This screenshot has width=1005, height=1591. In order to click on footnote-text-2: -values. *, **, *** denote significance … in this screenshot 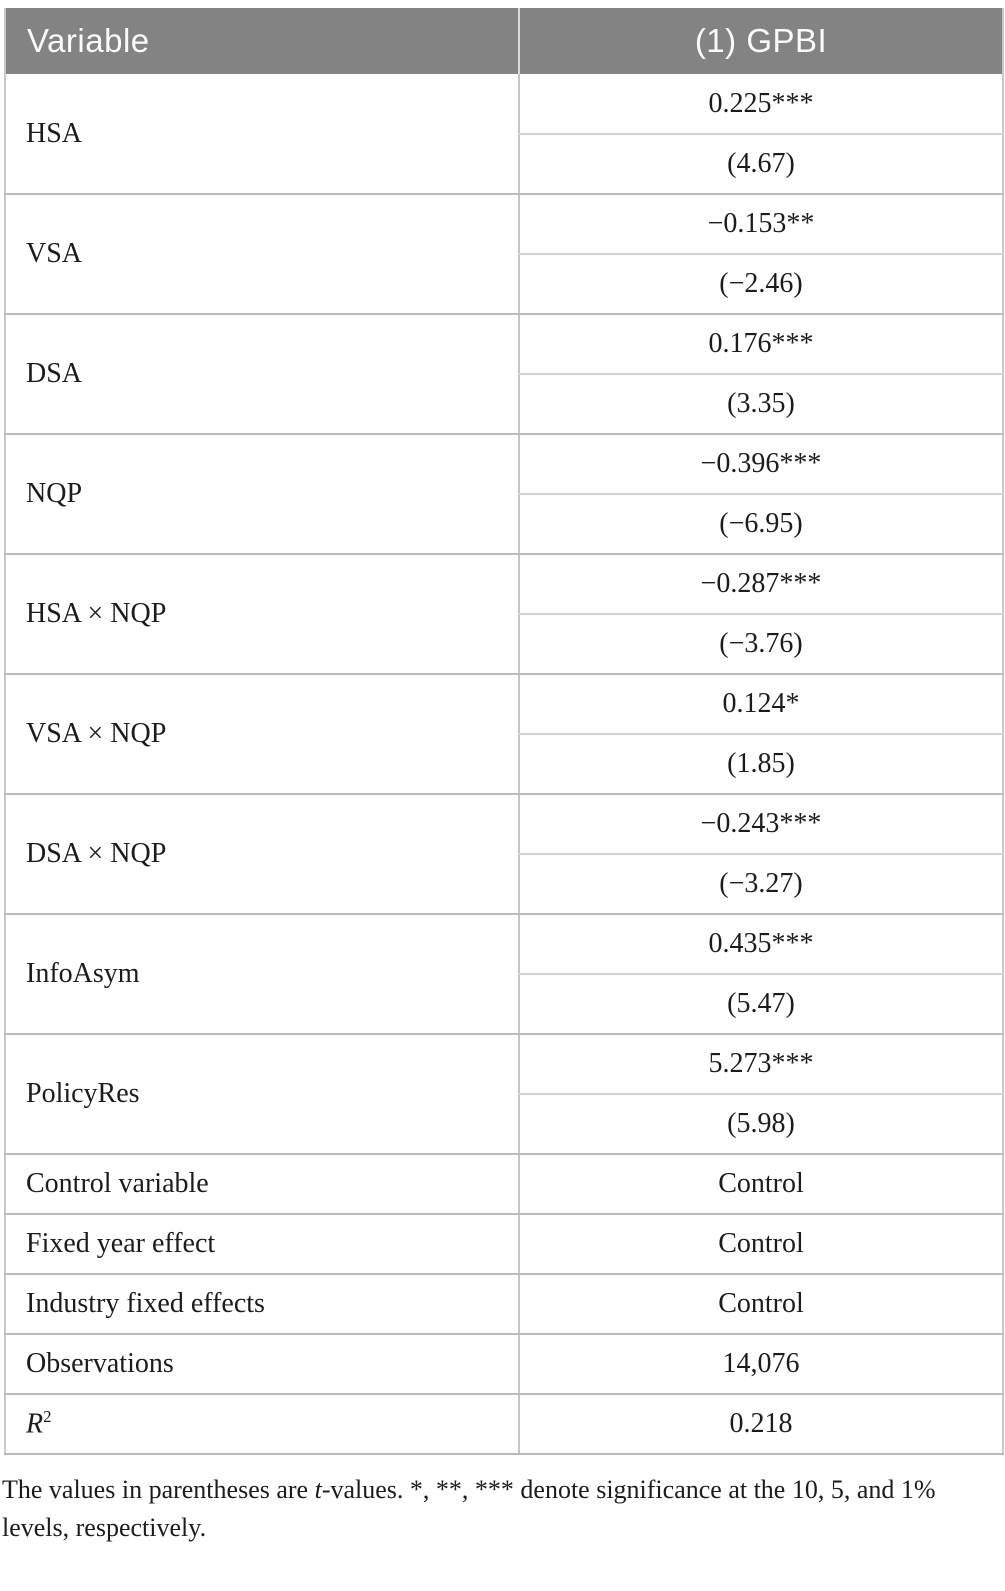, I will do `click(469, 1508)`.